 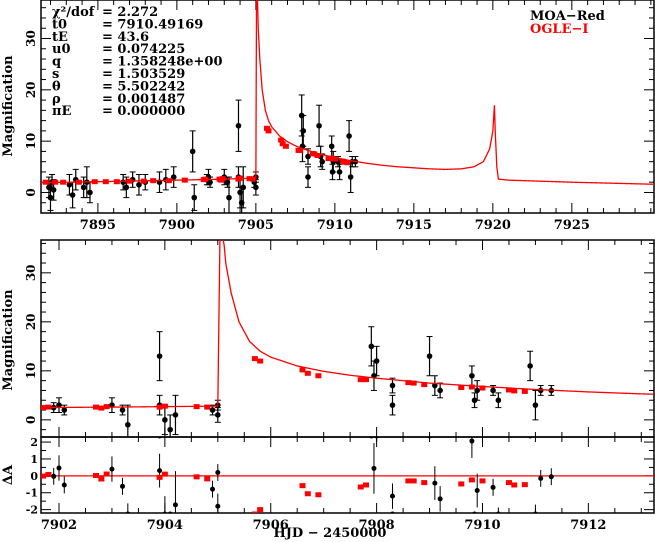 What do you see at coordinates (56, 86) in the screenshot?
I see `param-label: θ` at bounding box center [56, 86].